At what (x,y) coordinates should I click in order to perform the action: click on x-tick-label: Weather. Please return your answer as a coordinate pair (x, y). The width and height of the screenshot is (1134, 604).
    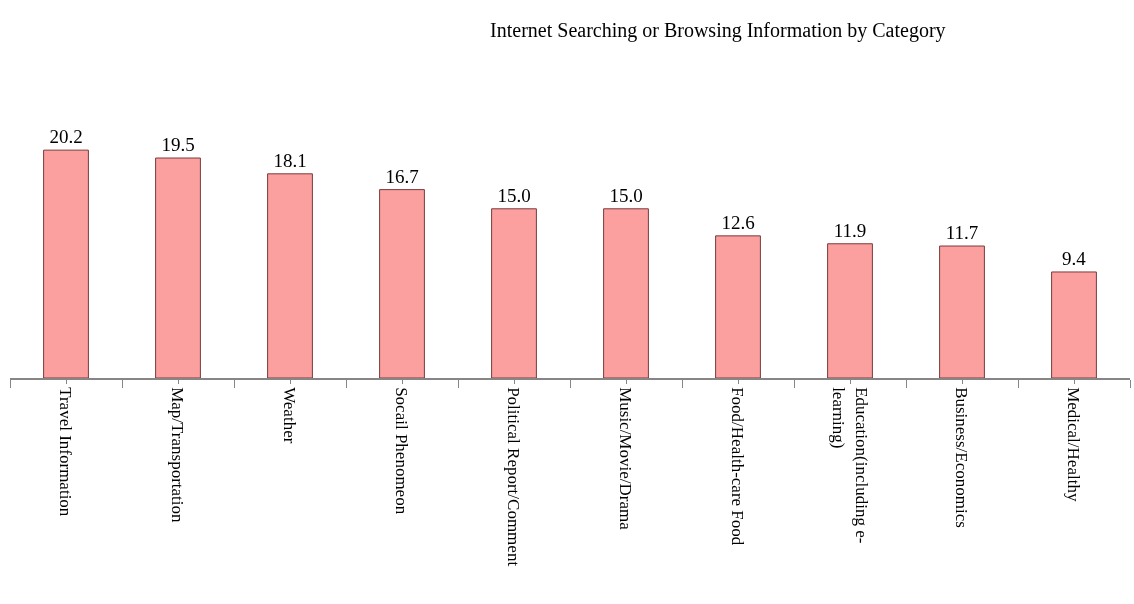
    Looking at the image, I should click on (290, 415).